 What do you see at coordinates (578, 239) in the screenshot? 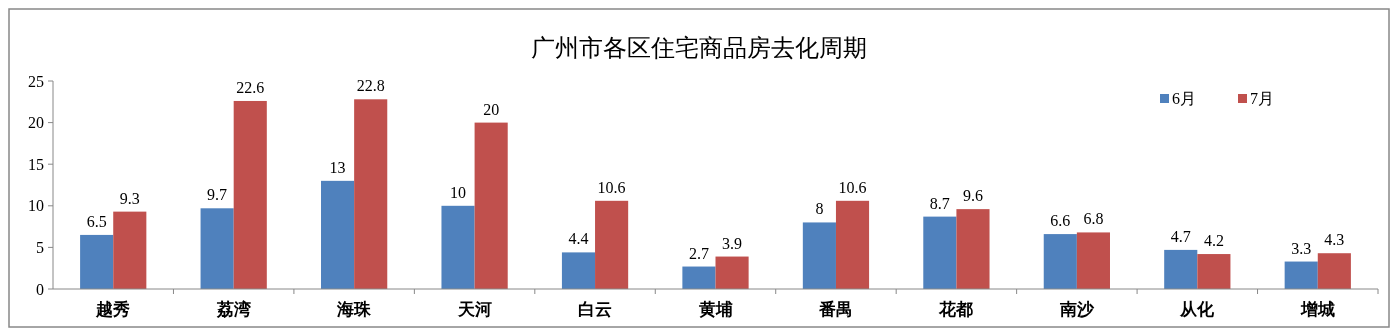
I see `data-label: 4.4` at bounding box center [578, 239].